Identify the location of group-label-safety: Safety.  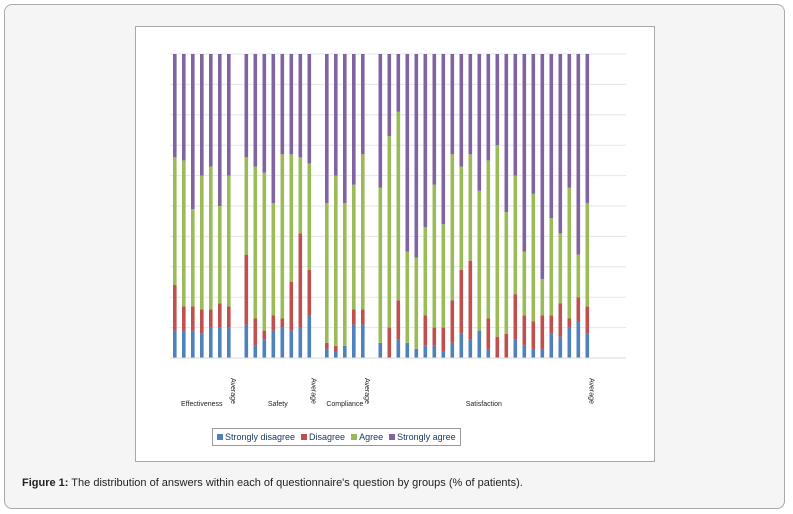
(278, 404).